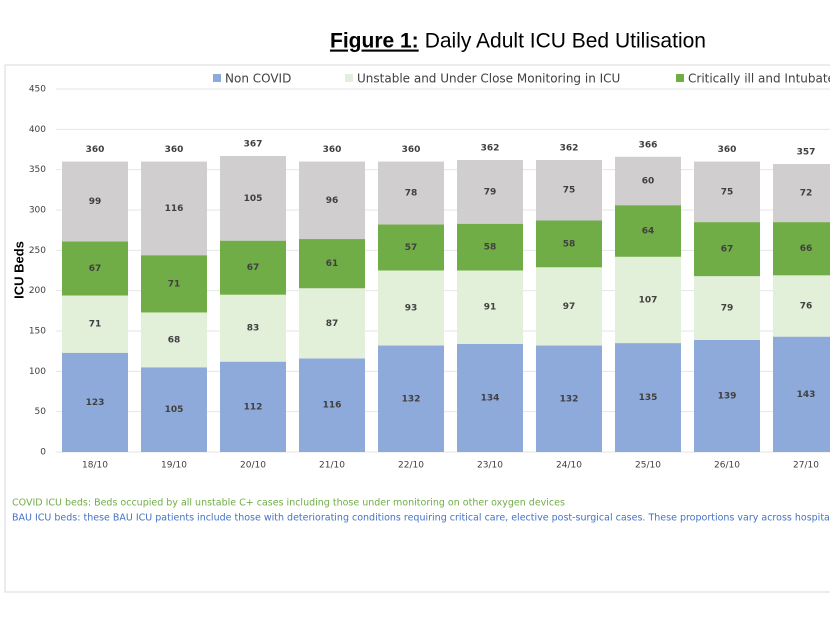  I want to click on value-label: 64, so click(648, 231).